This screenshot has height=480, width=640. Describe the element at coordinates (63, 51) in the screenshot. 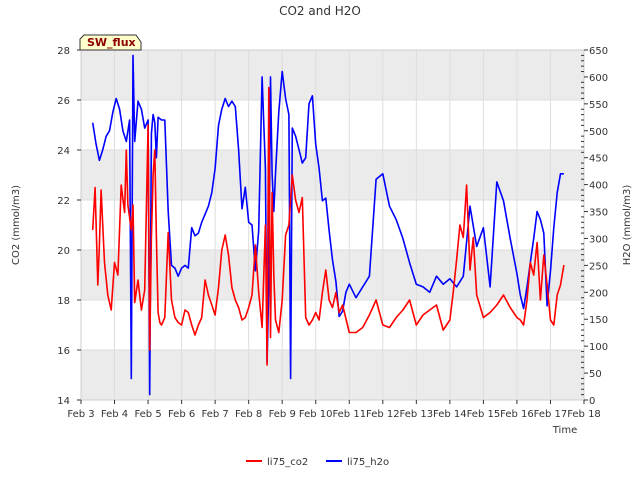

I see `left-y-tick-label: 28` at that location.